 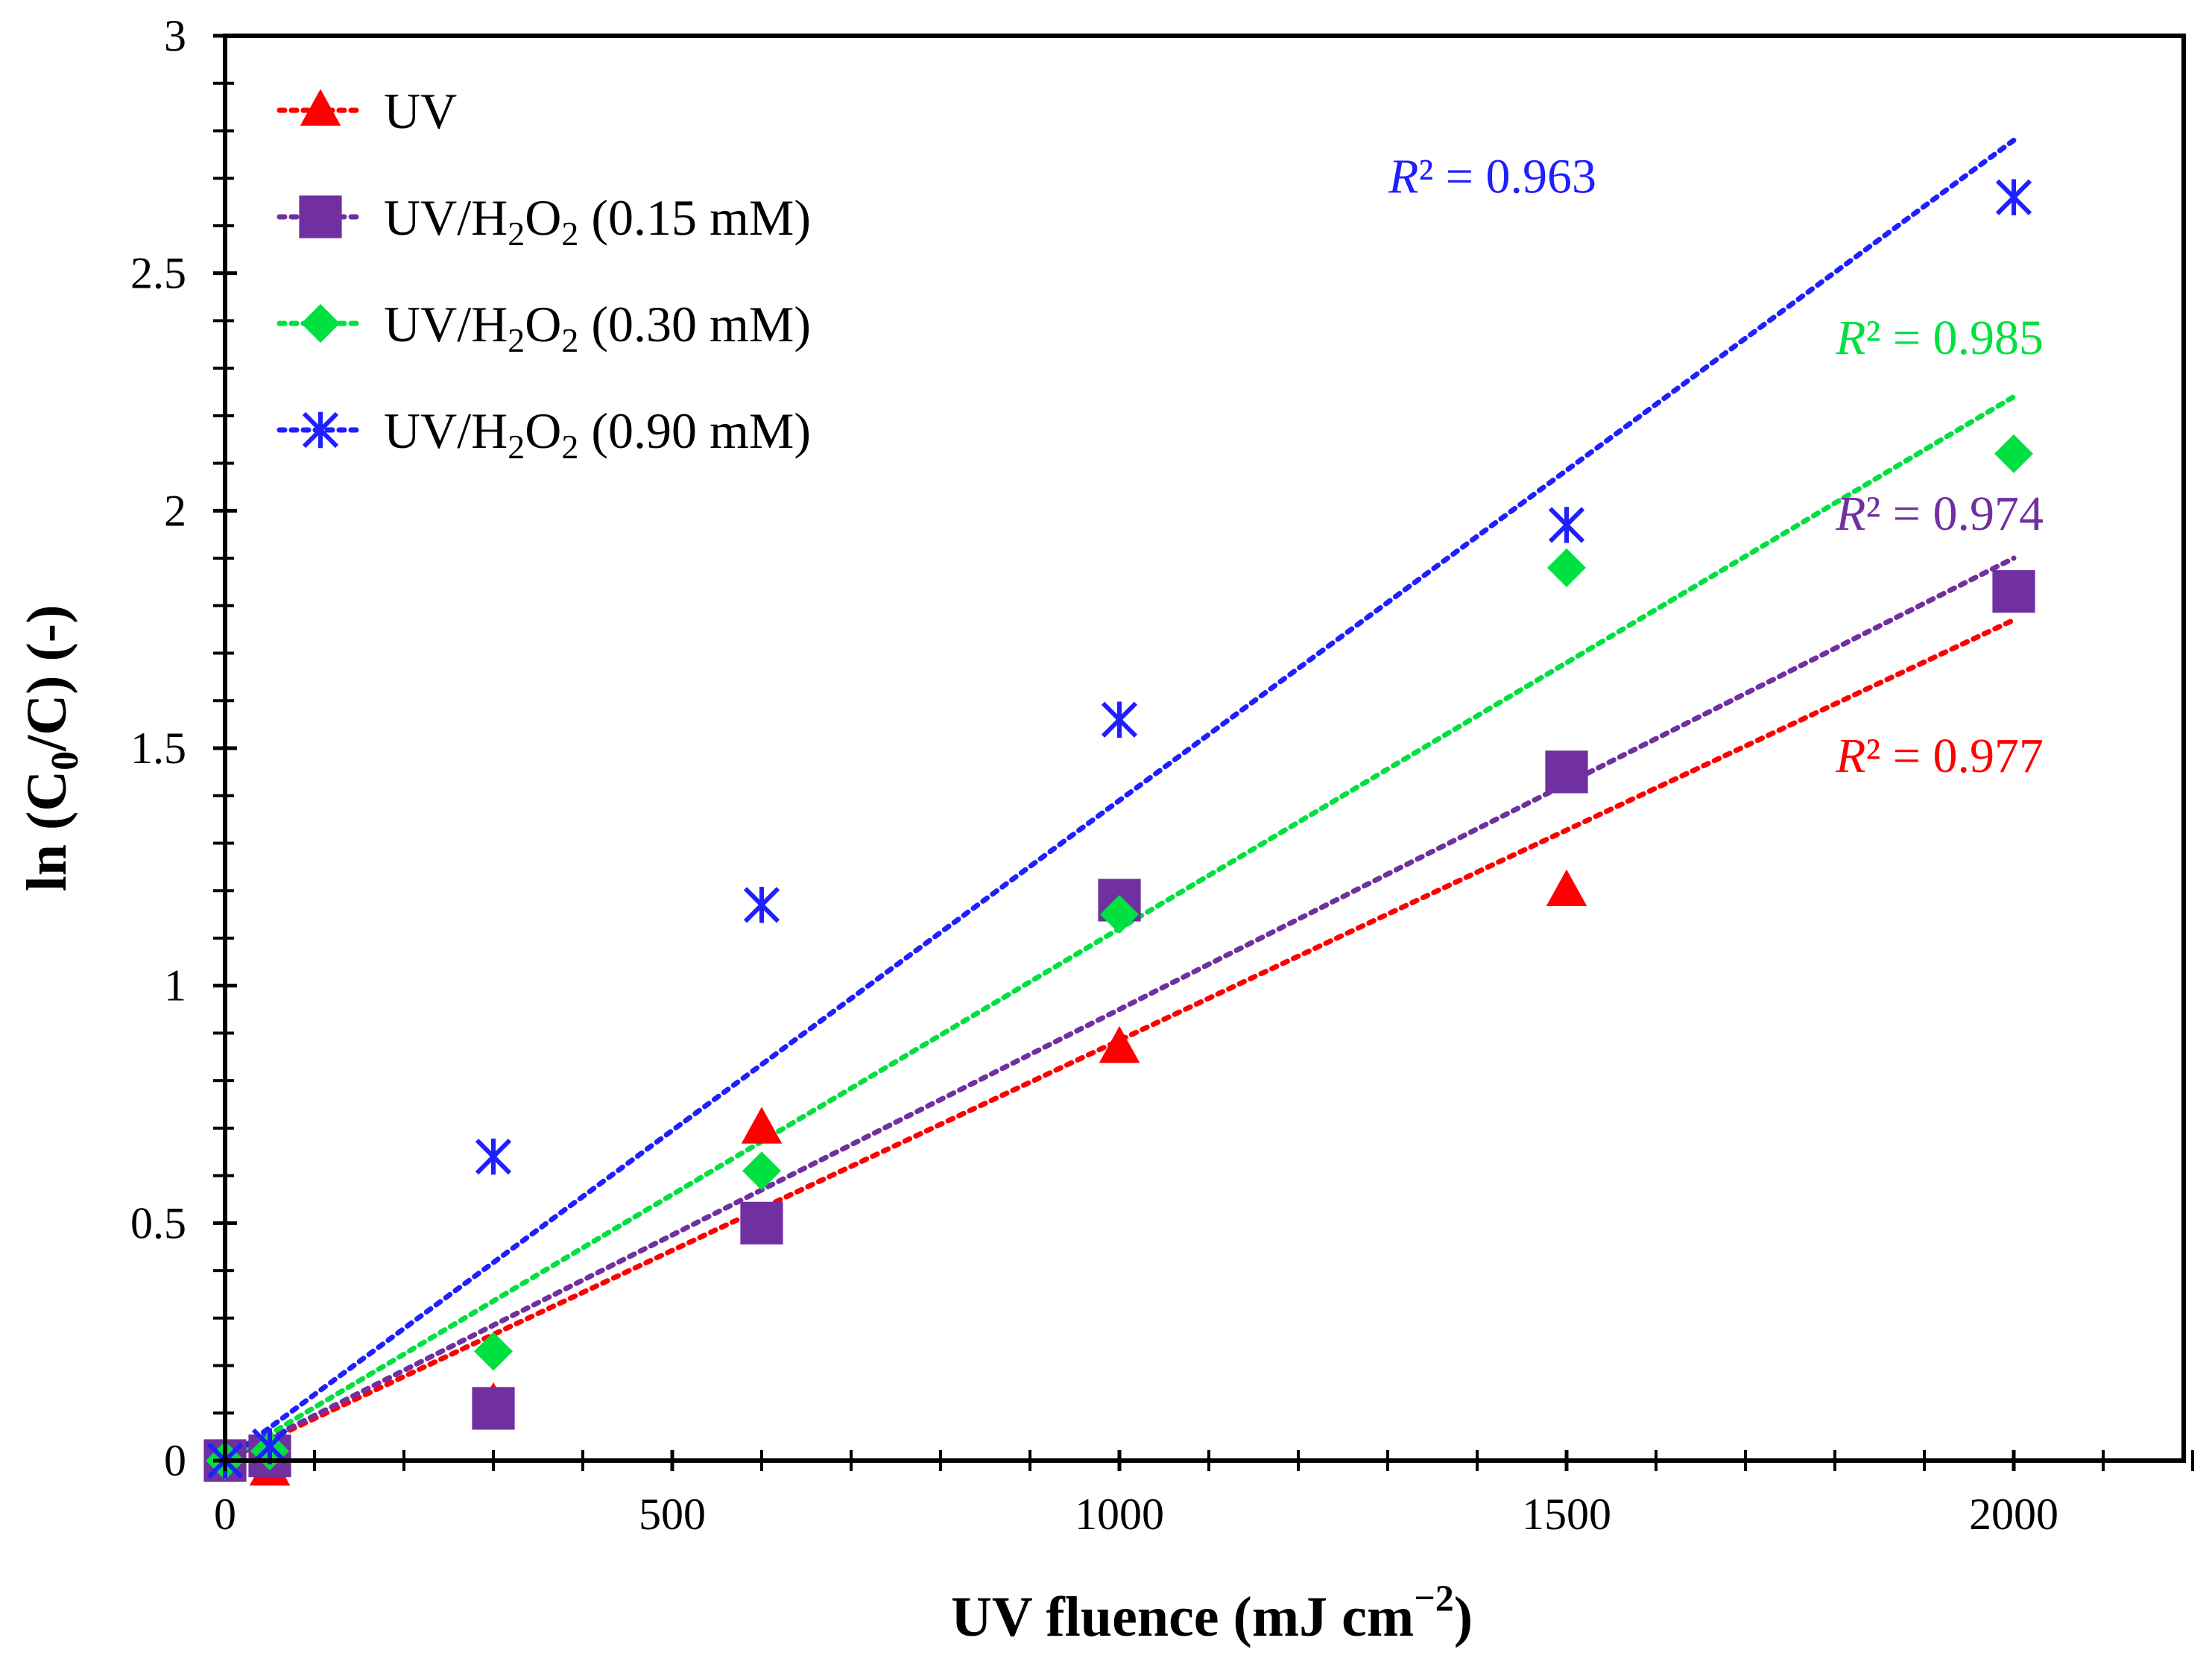 What do you see at coordinates (366, 111) in the screenshot?
I see `legend-entry-series-1: UV` at bounding box center [366, 111].